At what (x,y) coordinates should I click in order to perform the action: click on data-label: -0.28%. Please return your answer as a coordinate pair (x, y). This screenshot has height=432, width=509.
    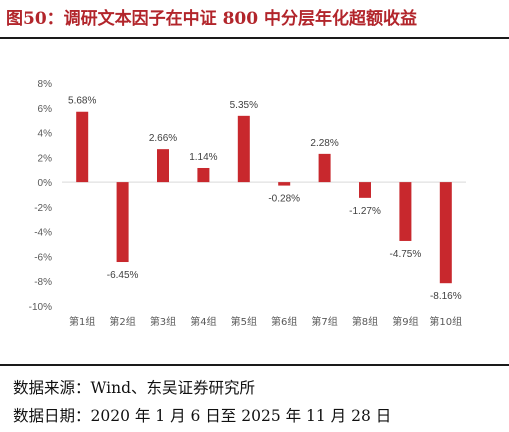
    Looking at the image, I should click on (284, 199).